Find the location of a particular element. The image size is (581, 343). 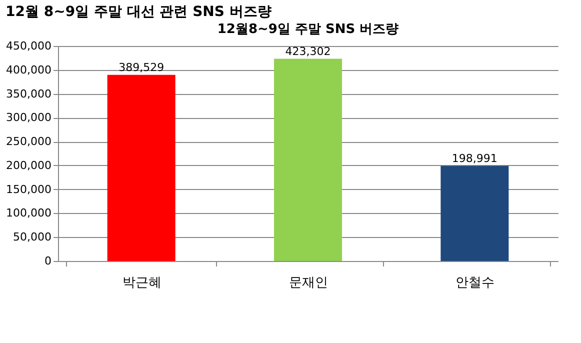

data-label: 198,991 is located at coordinates (475, 158).